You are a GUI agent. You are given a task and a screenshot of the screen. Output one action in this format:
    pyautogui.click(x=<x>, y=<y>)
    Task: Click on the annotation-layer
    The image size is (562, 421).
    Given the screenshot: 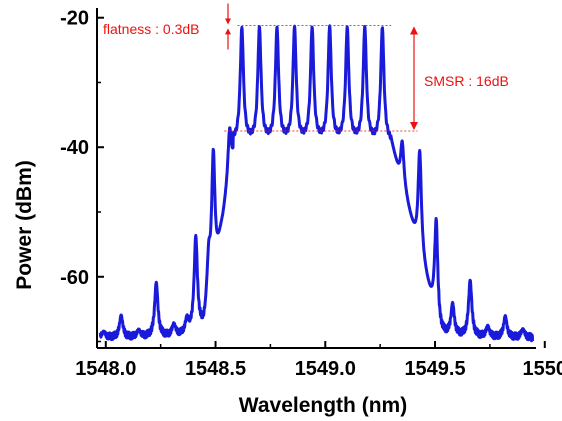 What is the action you would take?
    pyautogui.click(x=321, y=67)
    